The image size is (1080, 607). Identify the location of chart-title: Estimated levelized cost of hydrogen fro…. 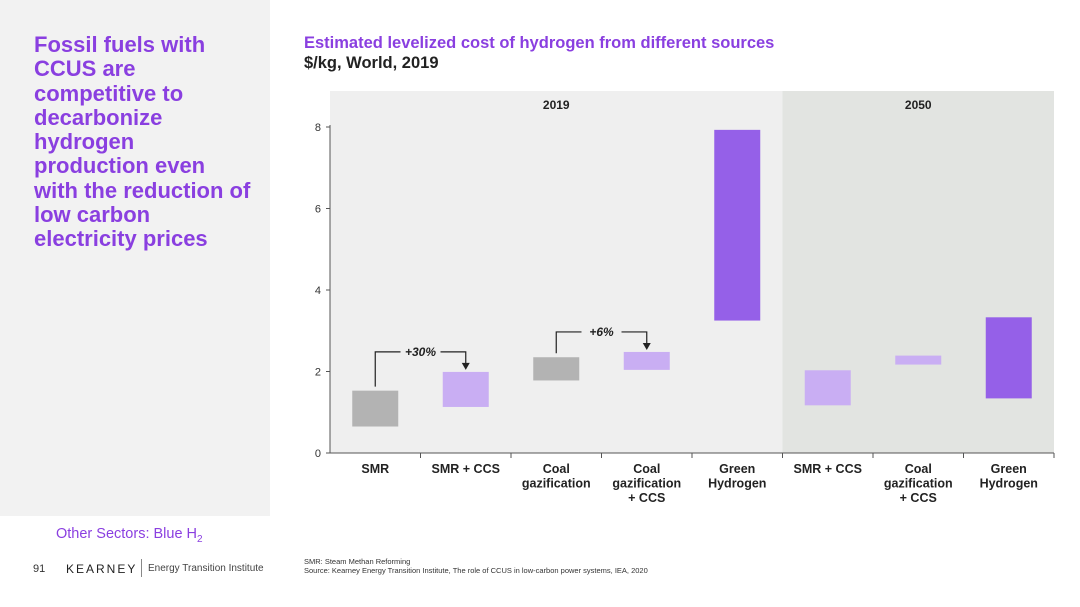
(539, 43).